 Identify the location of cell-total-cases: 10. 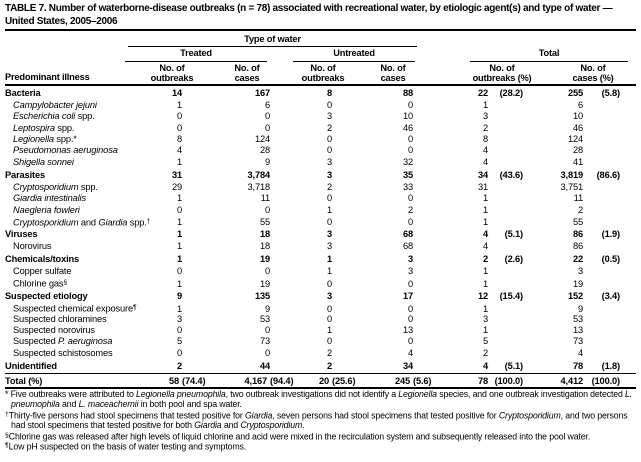
(577, 116).